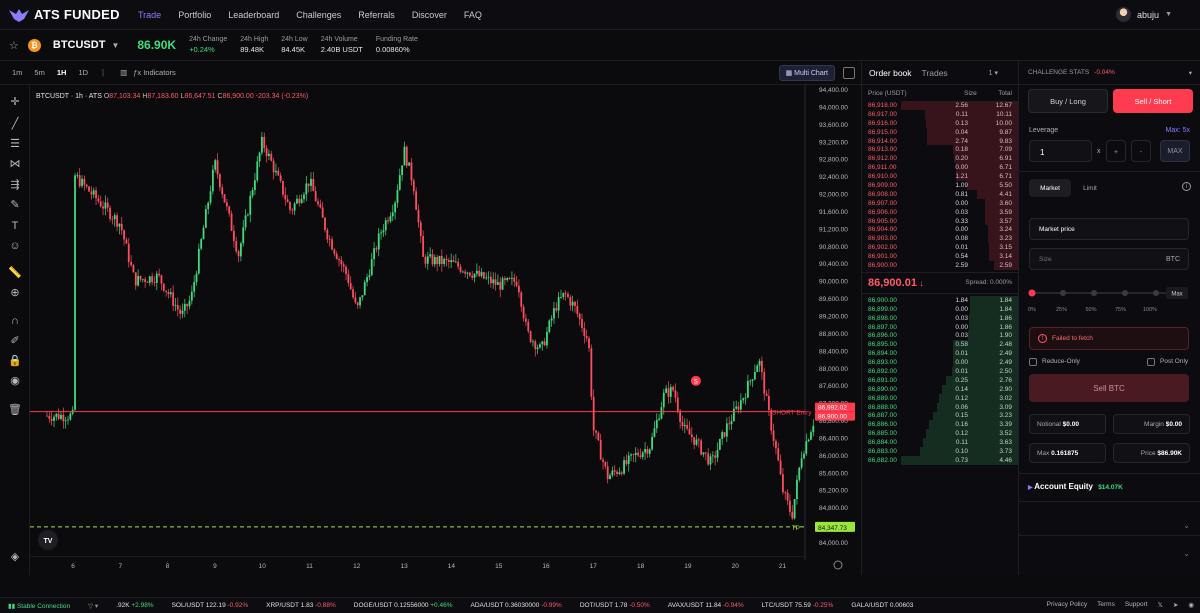  What do you see at coordinates (993, 73) in the screenshot?
I see `group-select: 1 ▾` at bounding box center [993, 73].